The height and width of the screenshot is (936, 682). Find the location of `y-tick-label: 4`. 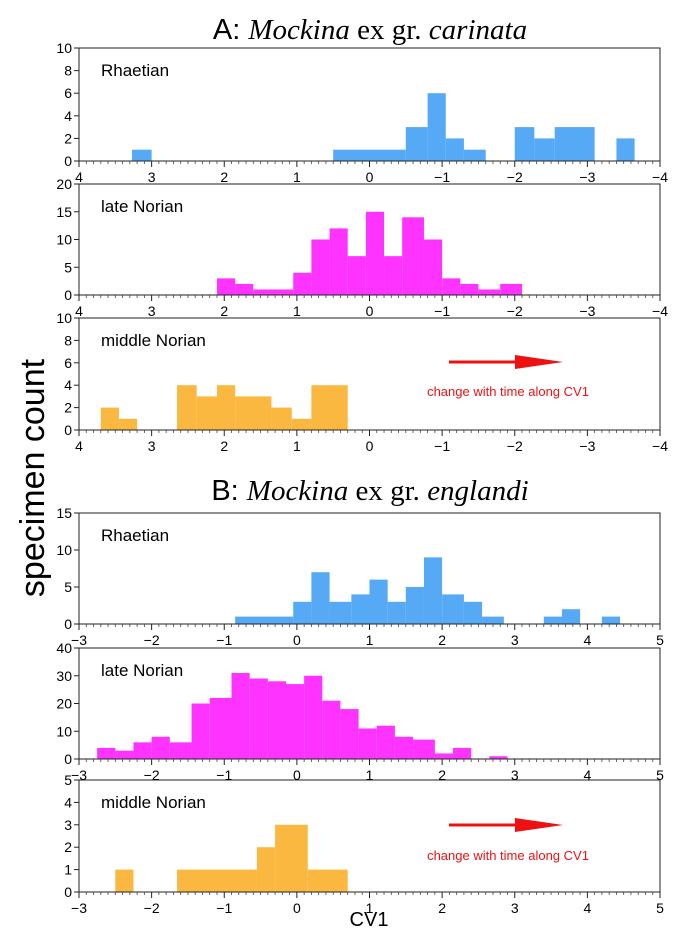

y-tick-label: 4 is located at coordinates (68, 116).